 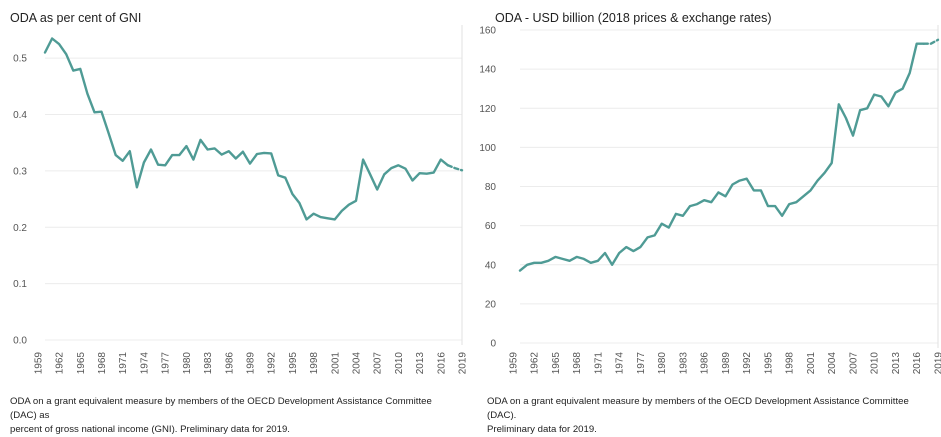 What do you see at coordinates (487, 109) in the screenshot?
I see `y-tick-label: 120` at bounding box center [487, 109].